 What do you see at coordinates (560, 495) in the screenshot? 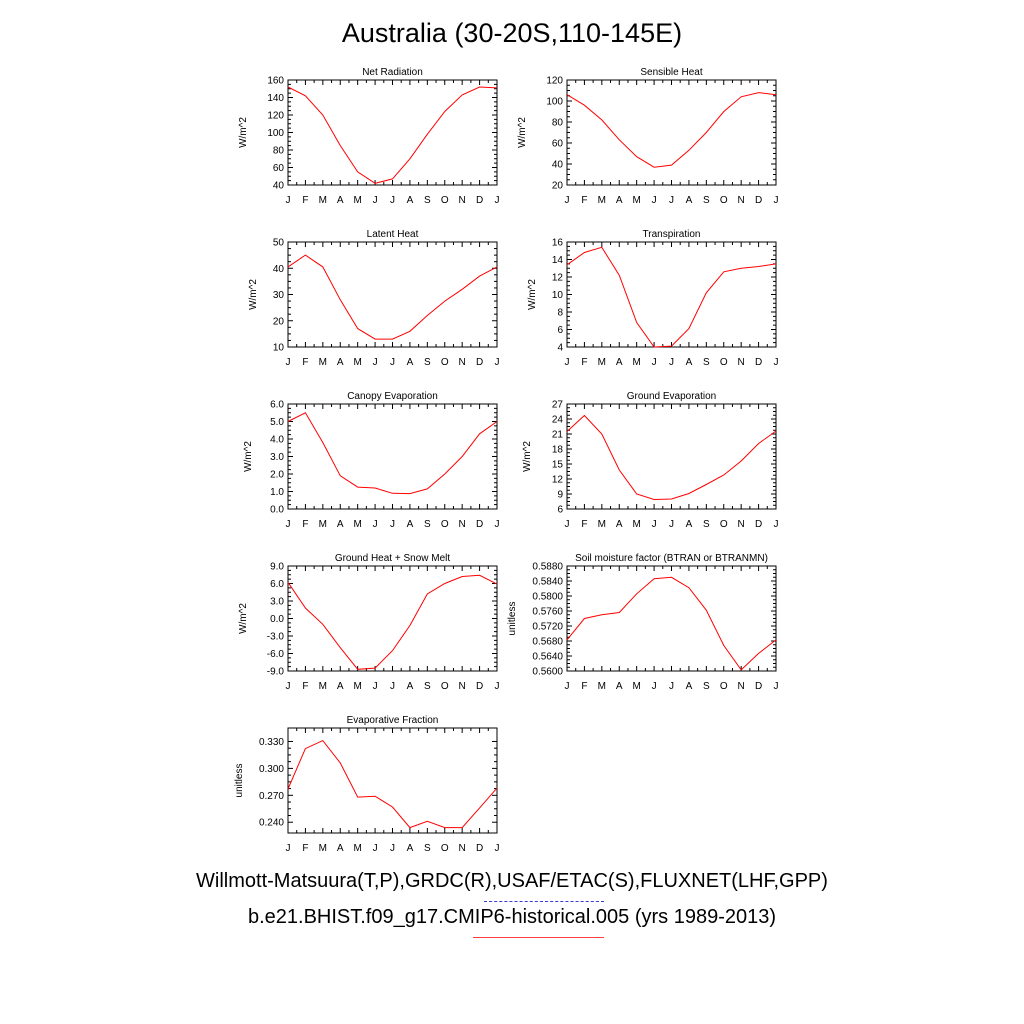
I see `y-tick-label: 9` at bounding box center [560, 495].